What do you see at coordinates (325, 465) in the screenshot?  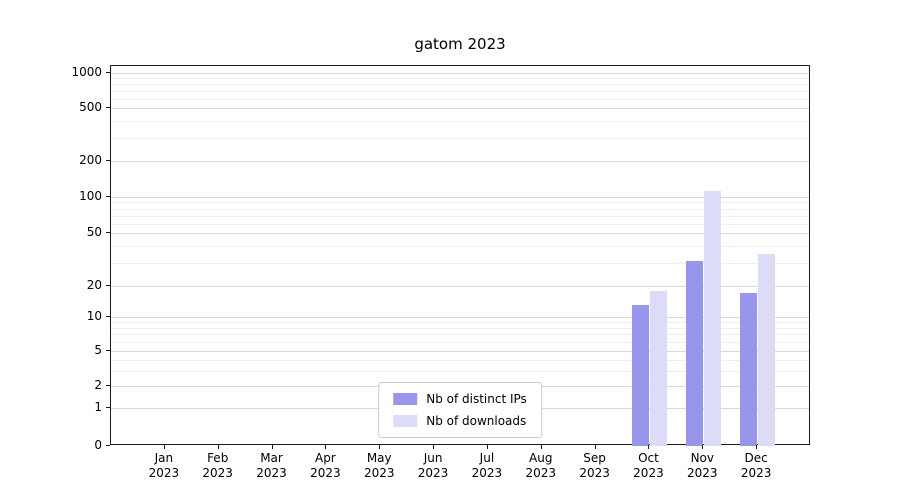 I see `x-tick-label: Apr 2023` at bounding box center [325, 465].